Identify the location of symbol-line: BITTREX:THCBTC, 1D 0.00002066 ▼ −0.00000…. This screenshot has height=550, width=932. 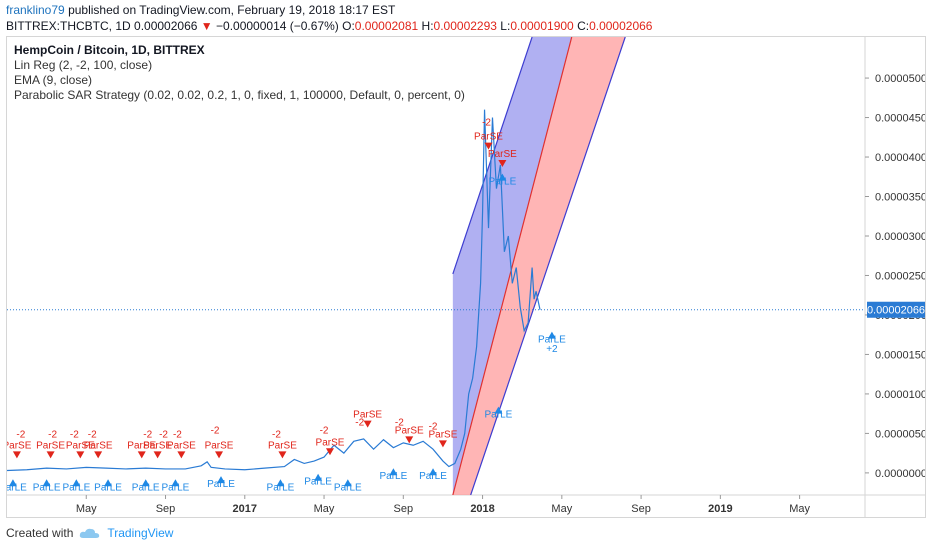
(329, 26).